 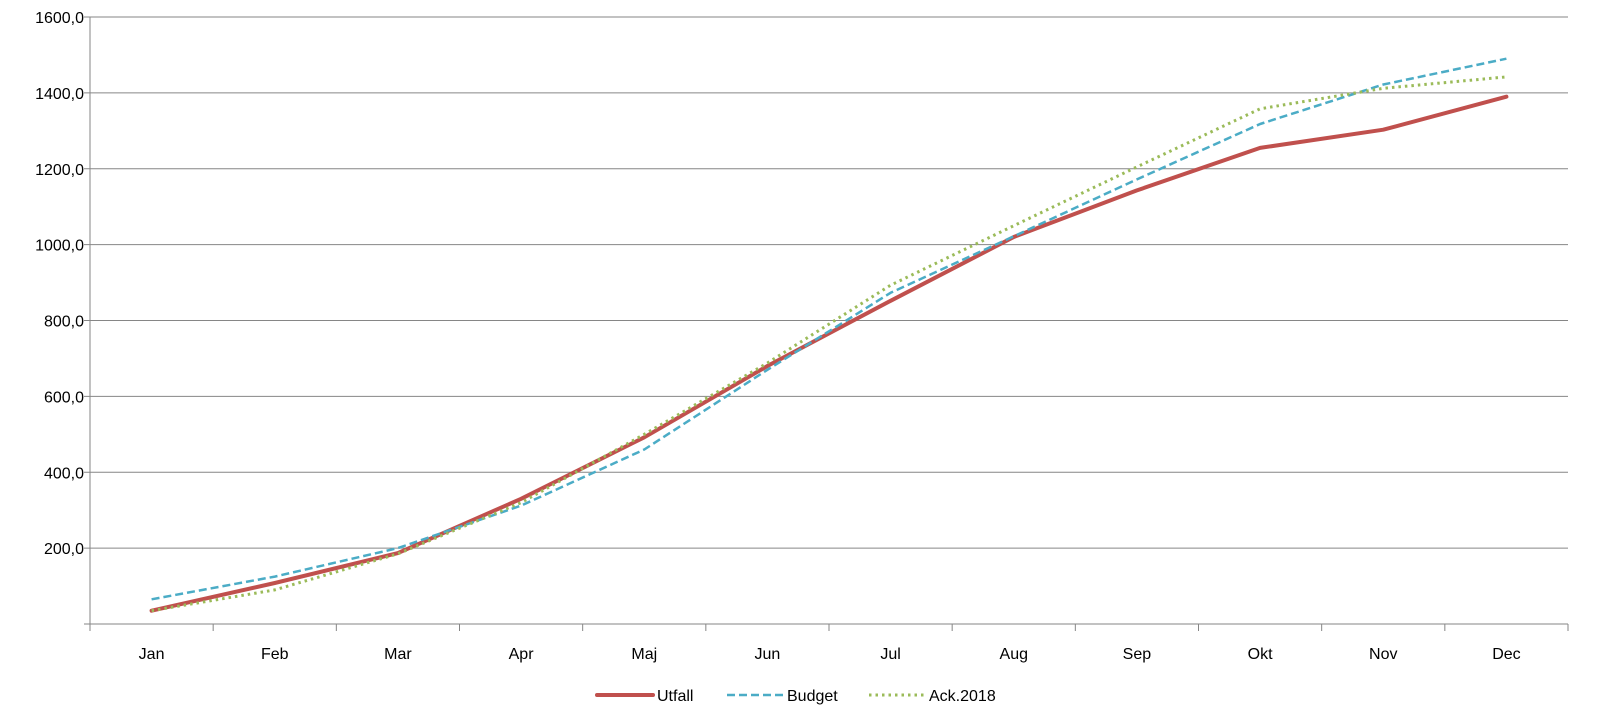 I want to click on y-tick-label: 1400,0, so click(x=59, y=94).